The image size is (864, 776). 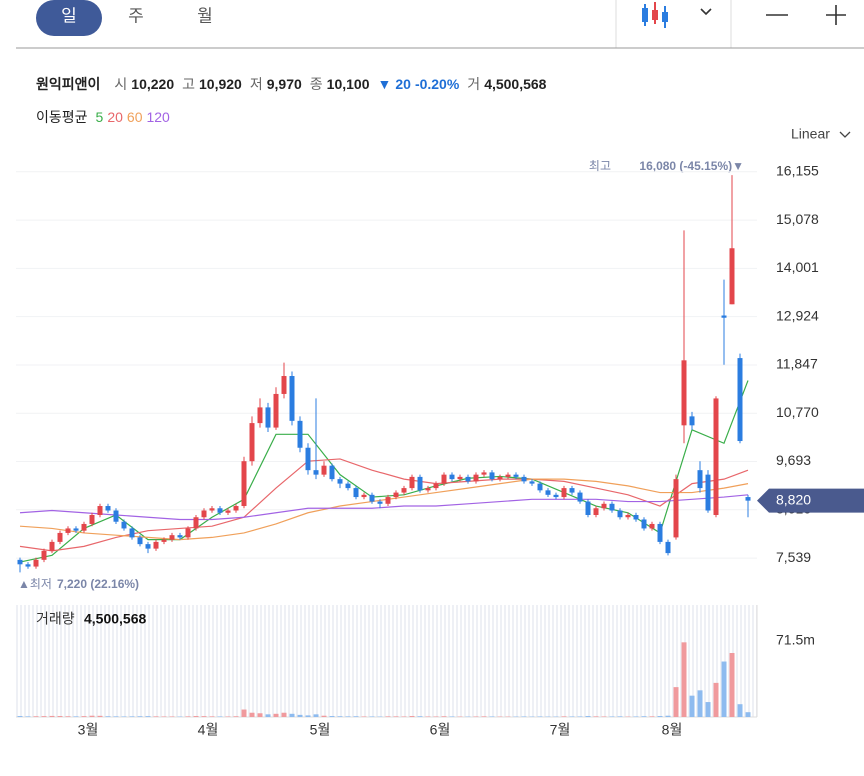 What do you see at coordinates (68, 84) in the screenshot?
I see `stock-name: 원익피앤이` at bounding box center [68, 84].